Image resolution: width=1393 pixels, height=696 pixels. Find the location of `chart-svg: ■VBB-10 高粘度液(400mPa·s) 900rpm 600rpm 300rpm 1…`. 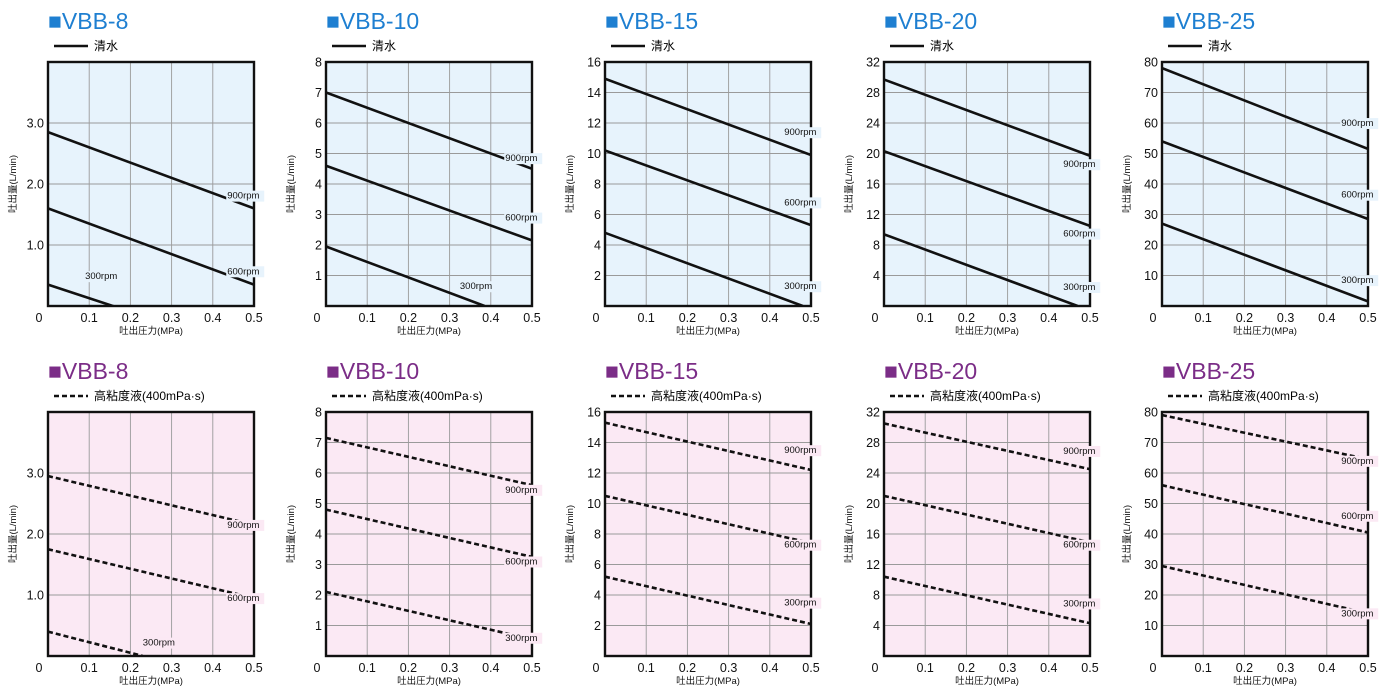

chart-svg: ■VBB-10 高粘度液(400mPa·s) 900rpm 600rpm 300rpm 1… is located at coordinates (414, 522).